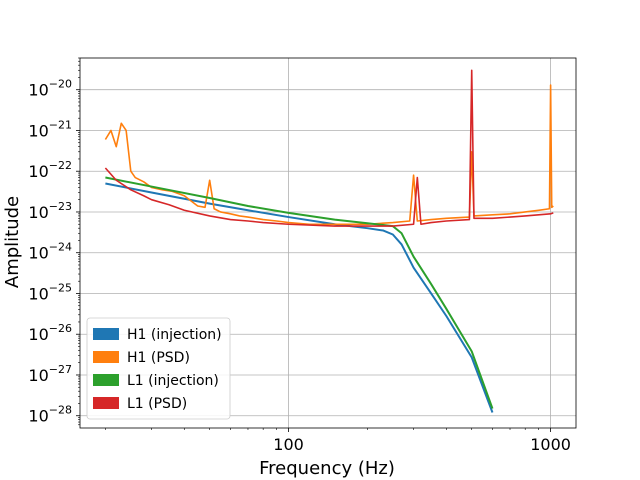 This screenshot has width=640, height=480. I want to click on y-tick-label: 10−25, so click(50, 292).